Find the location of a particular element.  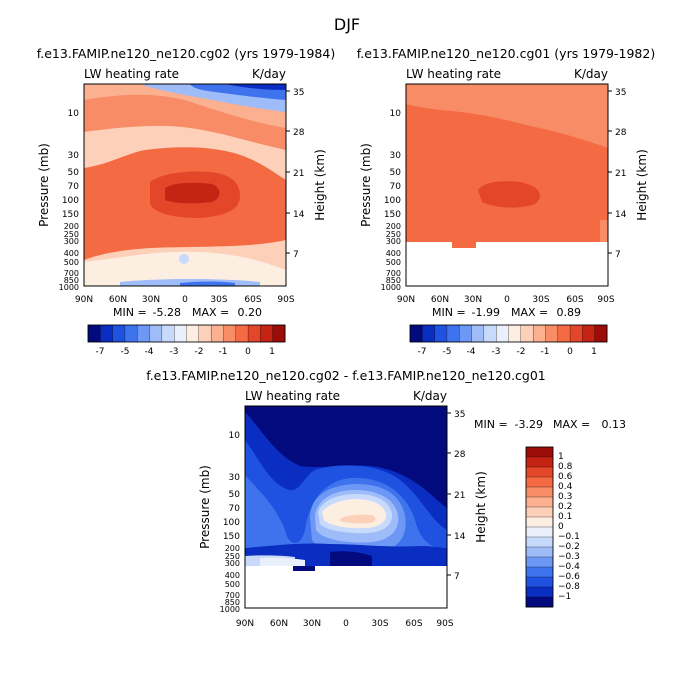

panel-3-units: K/day is located at coordinates (430, 396).